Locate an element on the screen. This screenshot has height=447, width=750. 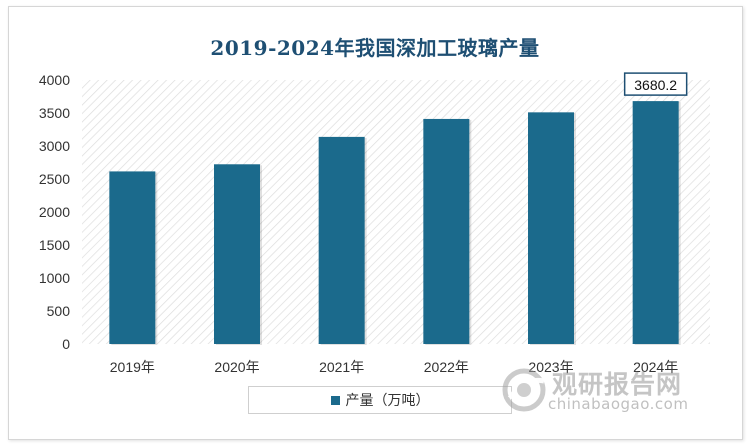
data-labels: 3680.2 is located at coordinates (655, 84).